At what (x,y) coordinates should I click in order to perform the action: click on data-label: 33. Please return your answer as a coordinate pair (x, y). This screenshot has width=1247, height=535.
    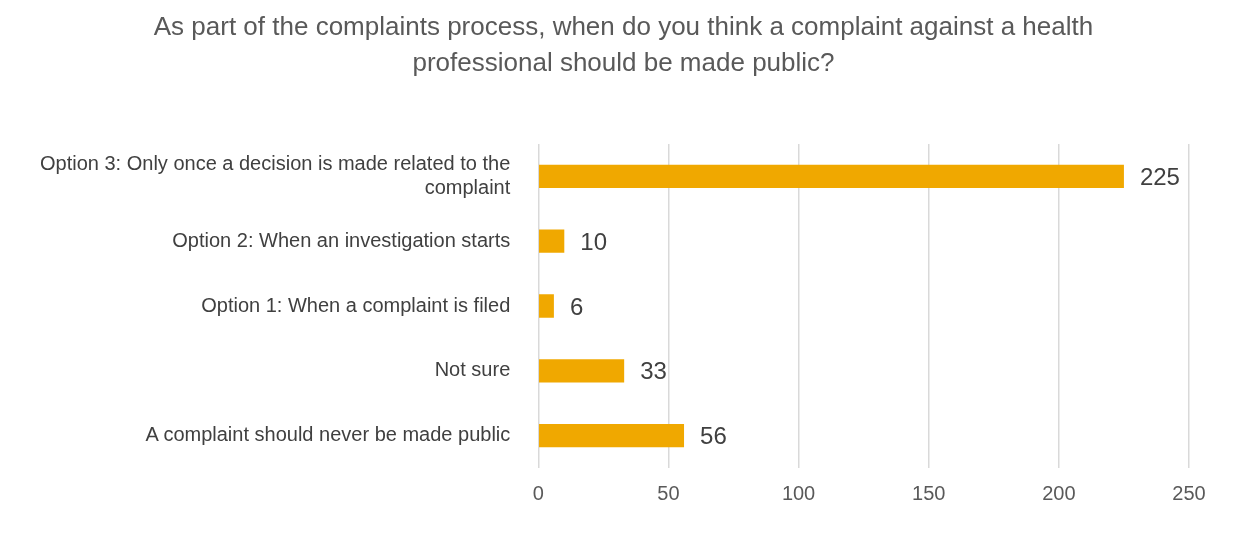
    Looking at the image, I should click on (653, 371).